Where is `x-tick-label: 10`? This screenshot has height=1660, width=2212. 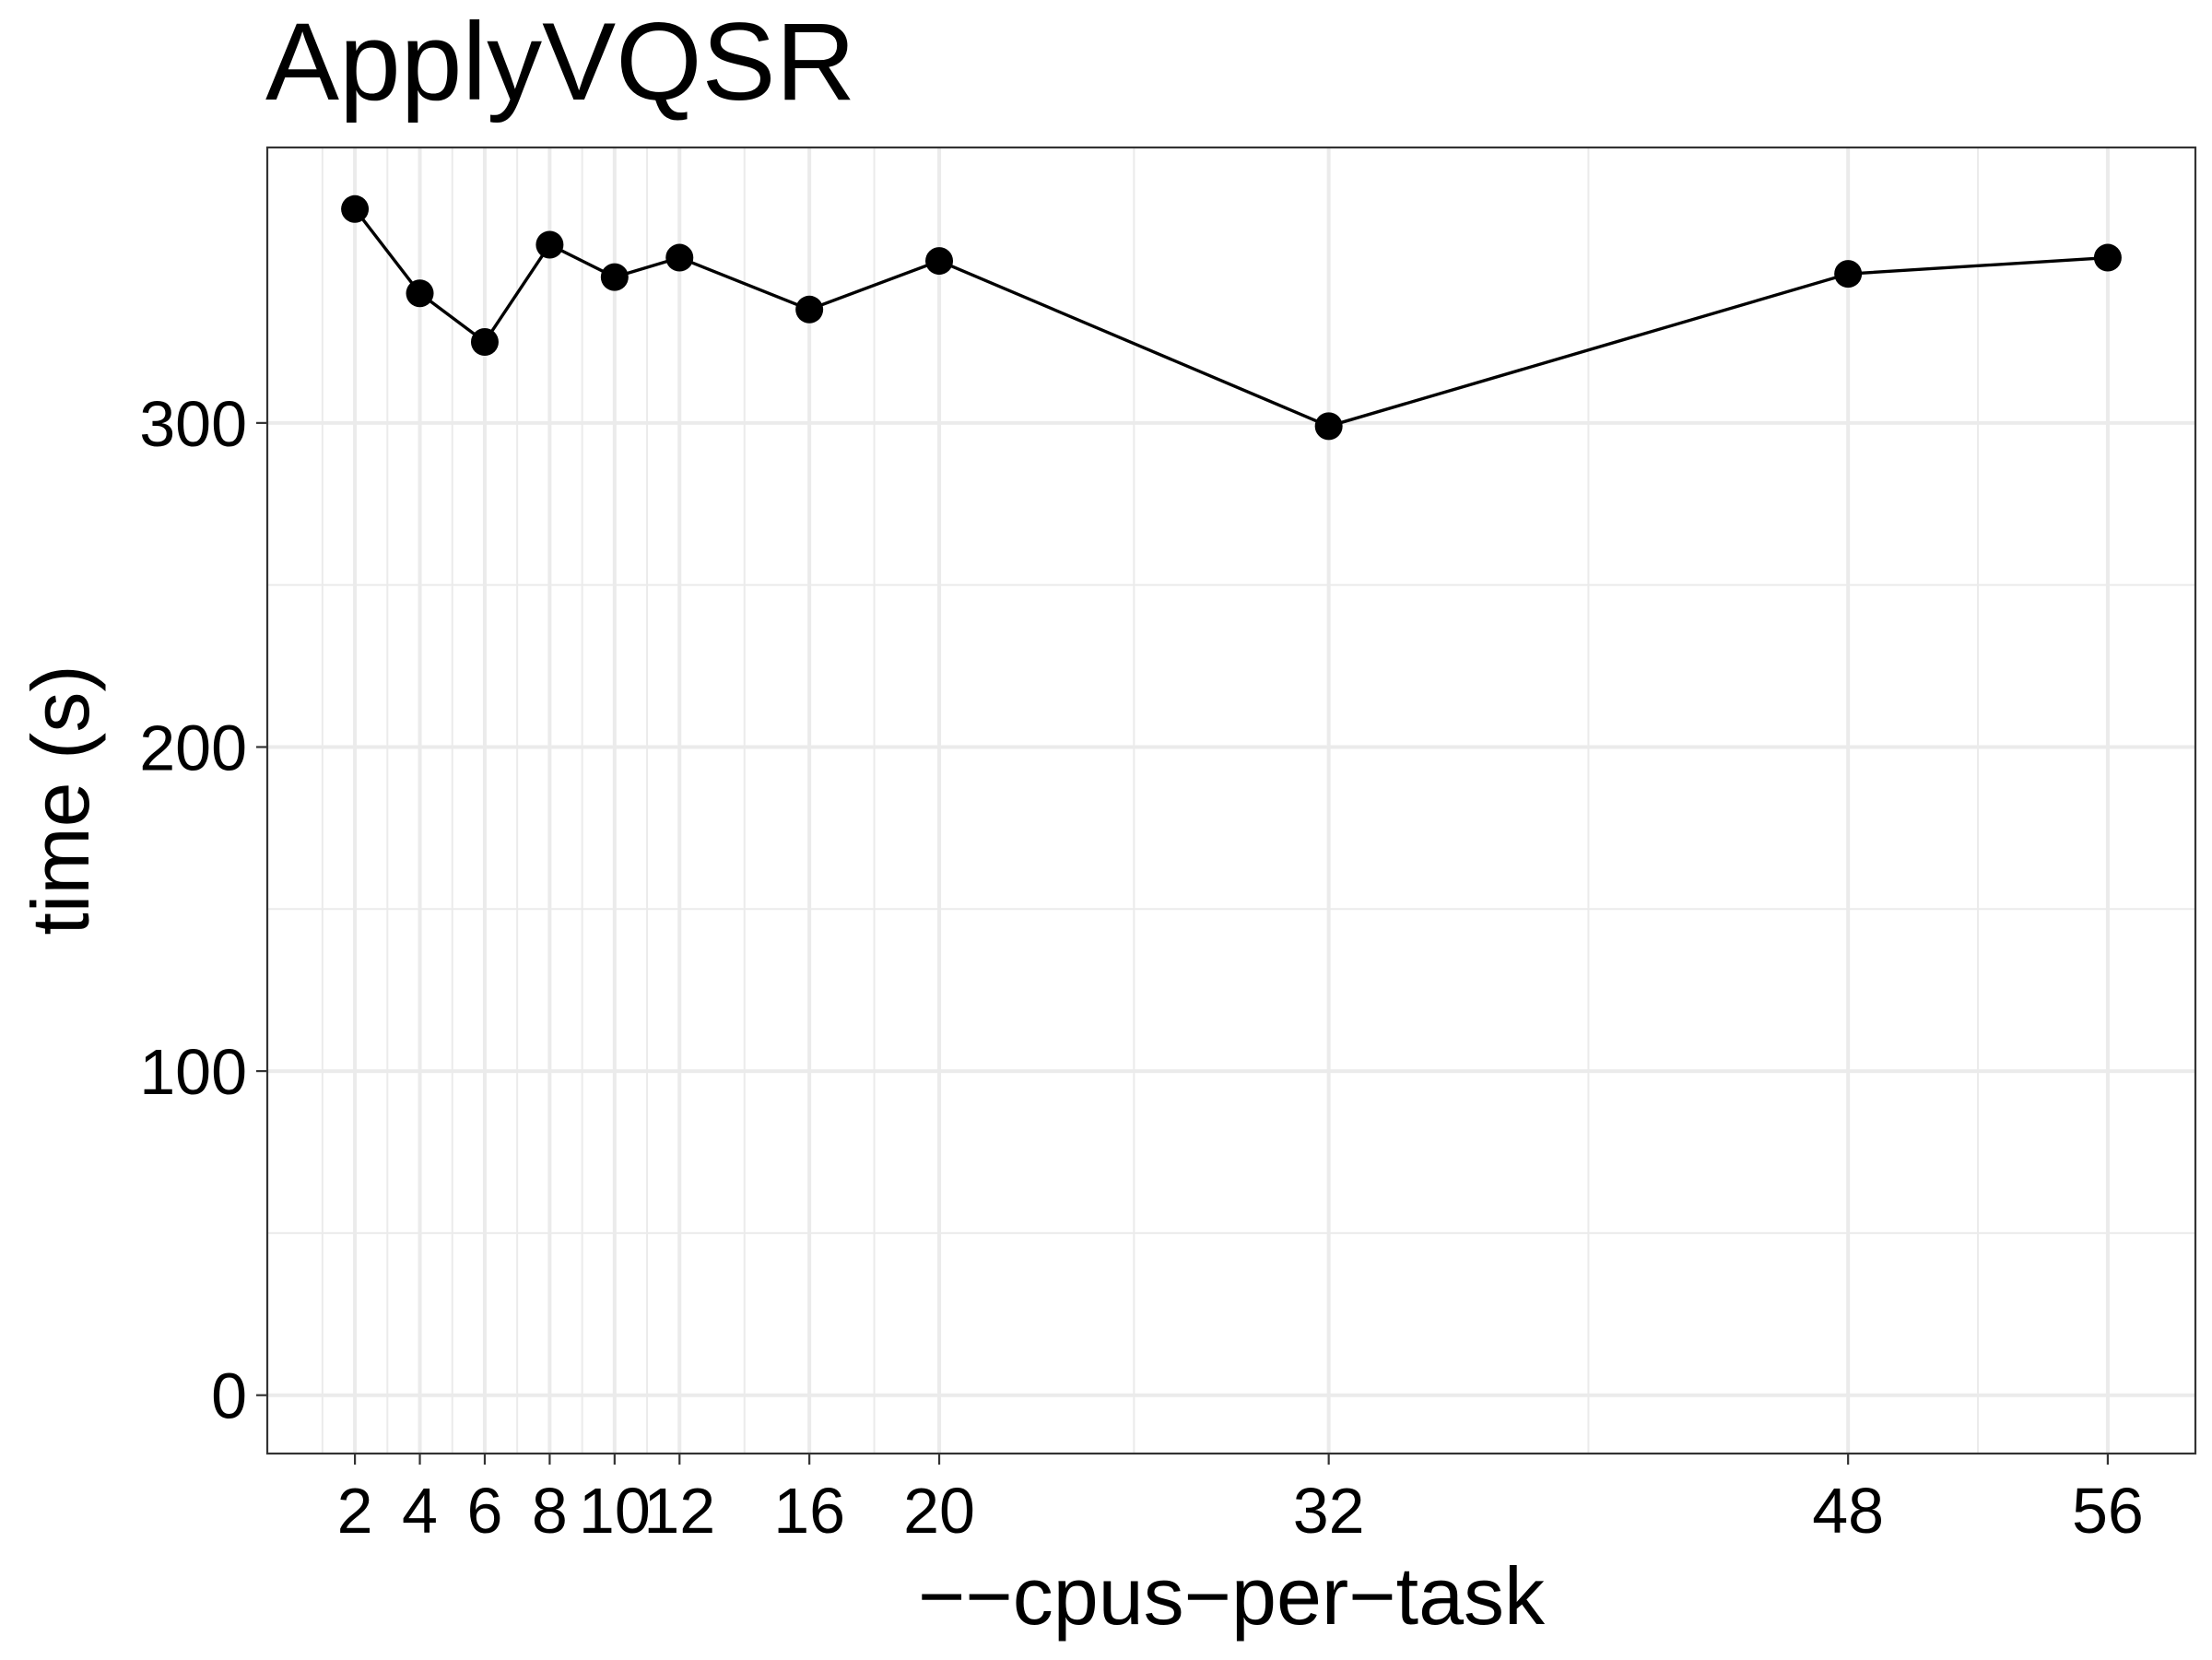 x-tick-label: 10 is located at coordinates (615, 1511).